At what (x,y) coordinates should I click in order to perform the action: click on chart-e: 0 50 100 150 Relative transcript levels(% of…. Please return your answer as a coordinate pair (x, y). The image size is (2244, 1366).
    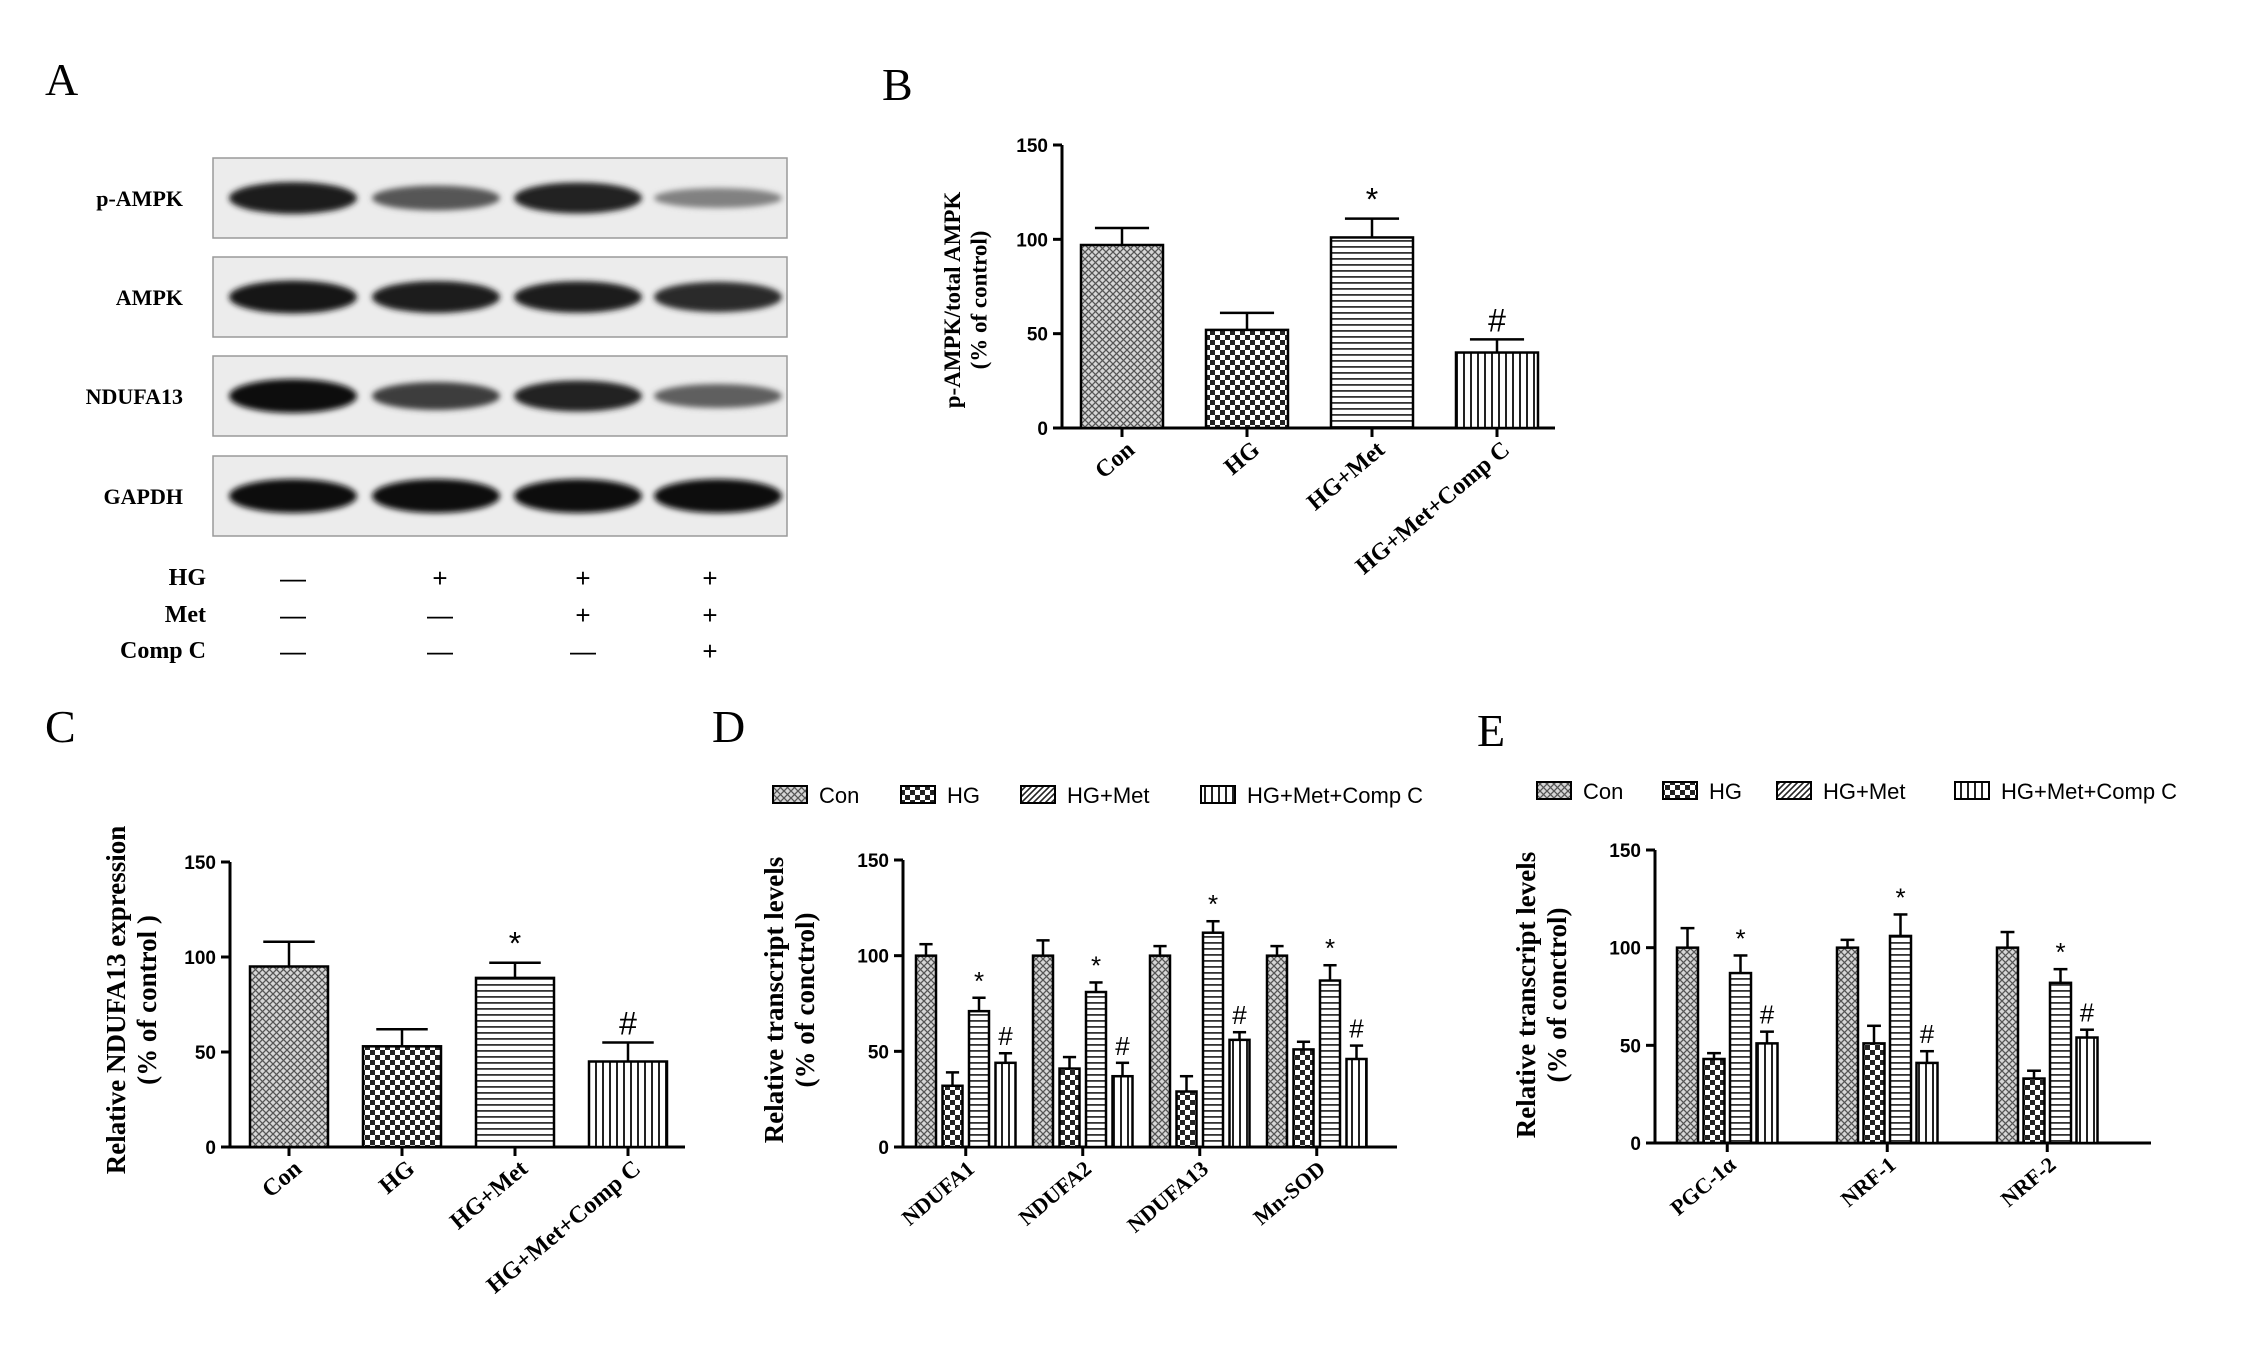
    Looking at the image, I should click on (1844, 999).